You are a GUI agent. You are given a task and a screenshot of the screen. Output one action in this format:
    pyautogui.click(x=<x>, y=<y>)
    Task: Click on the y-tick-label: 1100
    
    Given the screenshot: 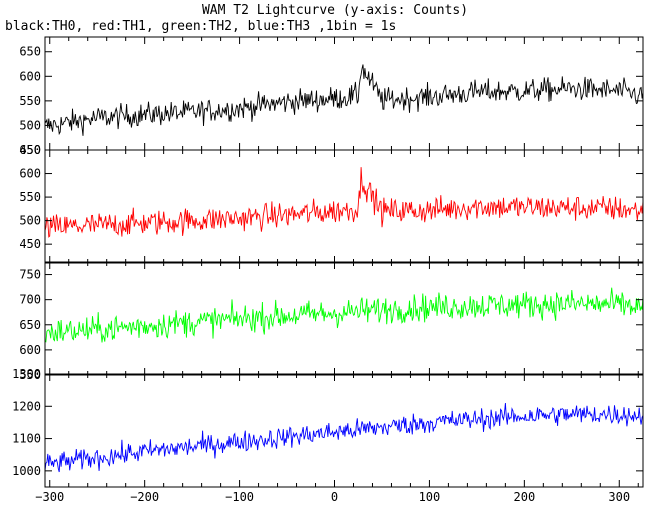 What is the action you would take?
    pyautogui.click(x=26, y=439)
    